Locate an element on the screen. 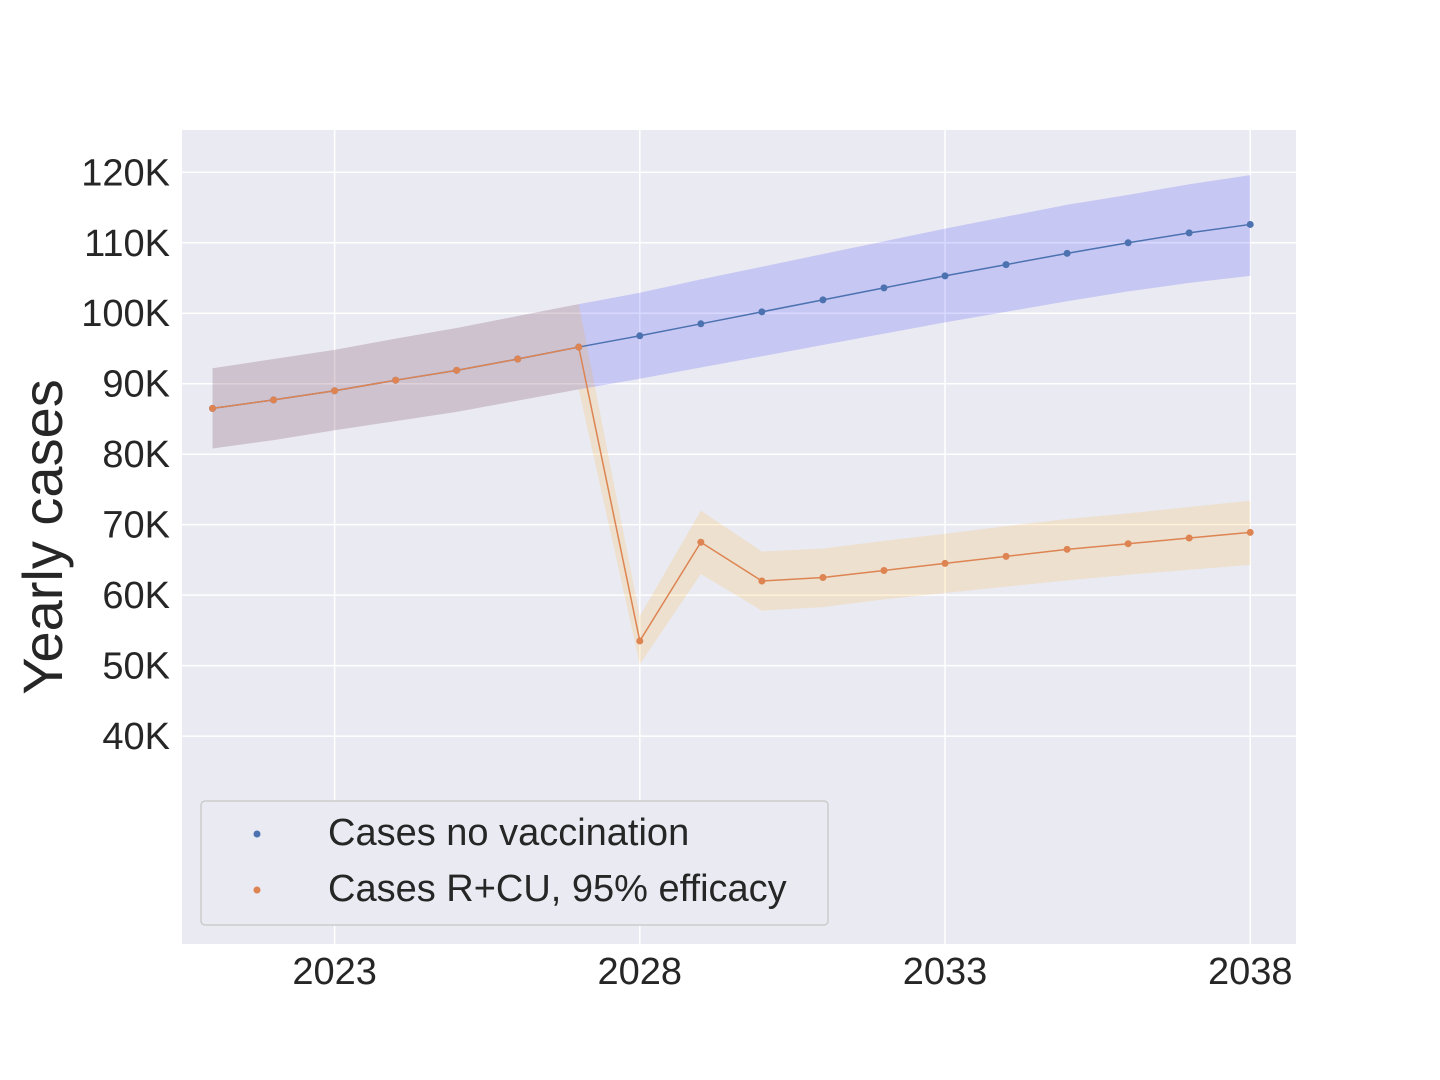  x-tick-label: 2028 is located at coordinates (640, 972).